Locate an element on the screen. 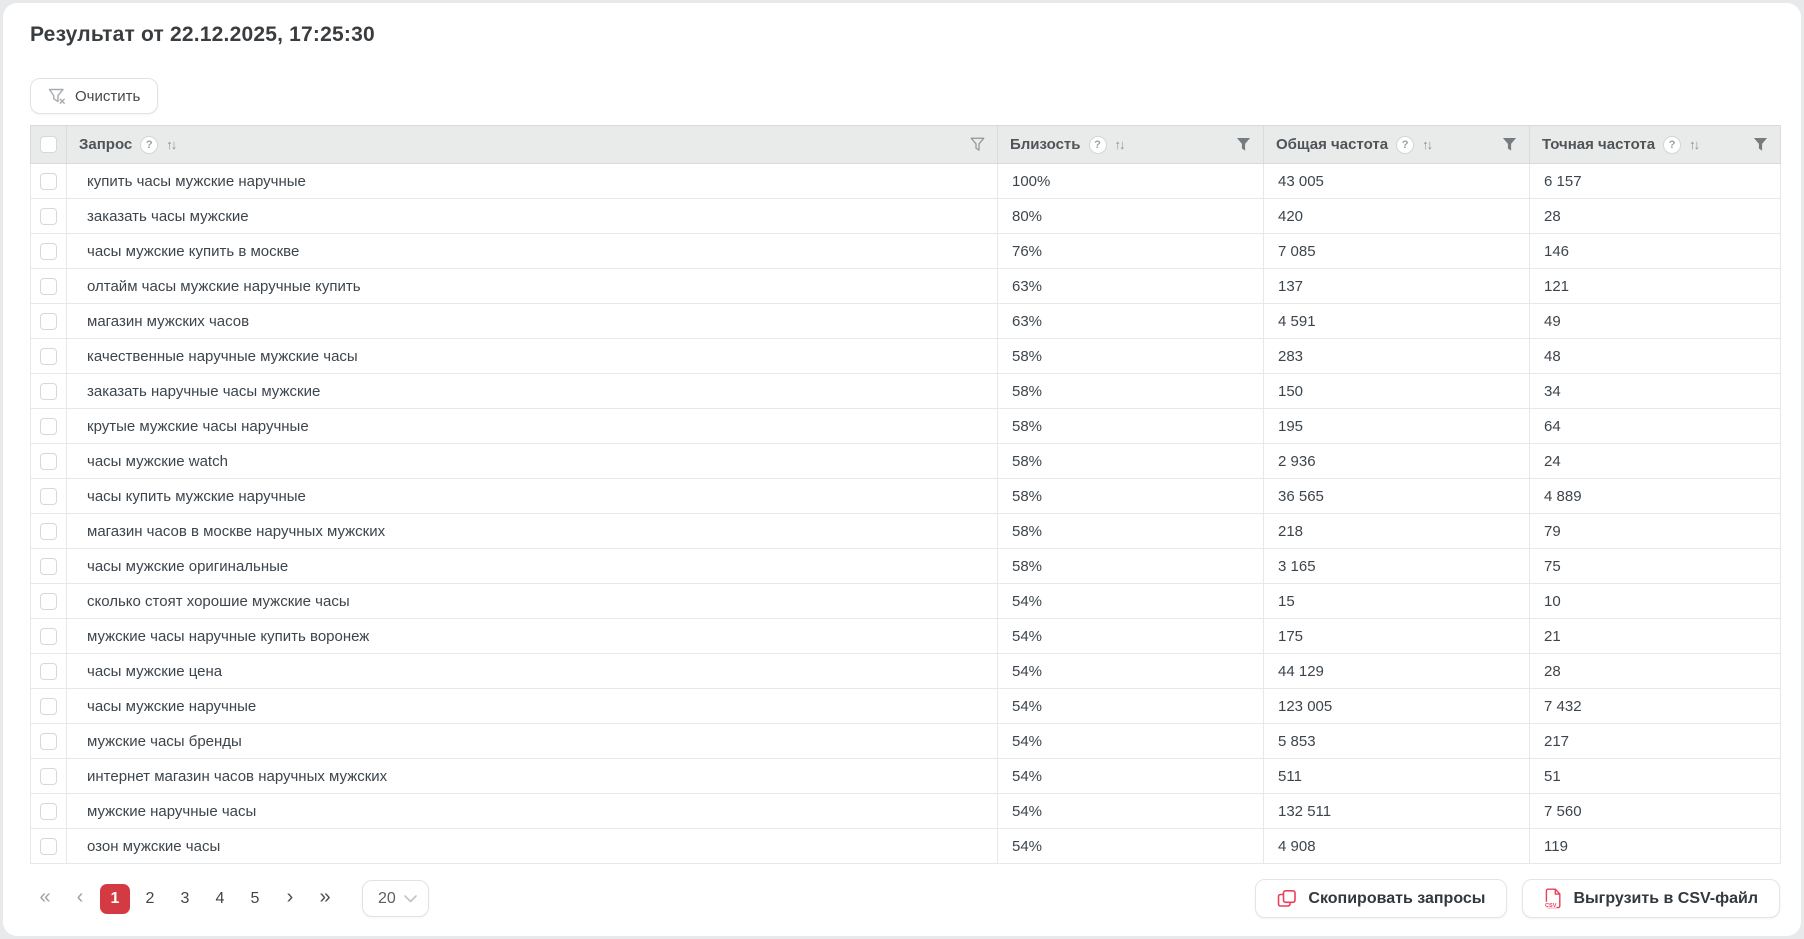 The width and height of the screenshot is (1804, 939). query-cell: магазин мужских часов is located at coordinates (532, 321).